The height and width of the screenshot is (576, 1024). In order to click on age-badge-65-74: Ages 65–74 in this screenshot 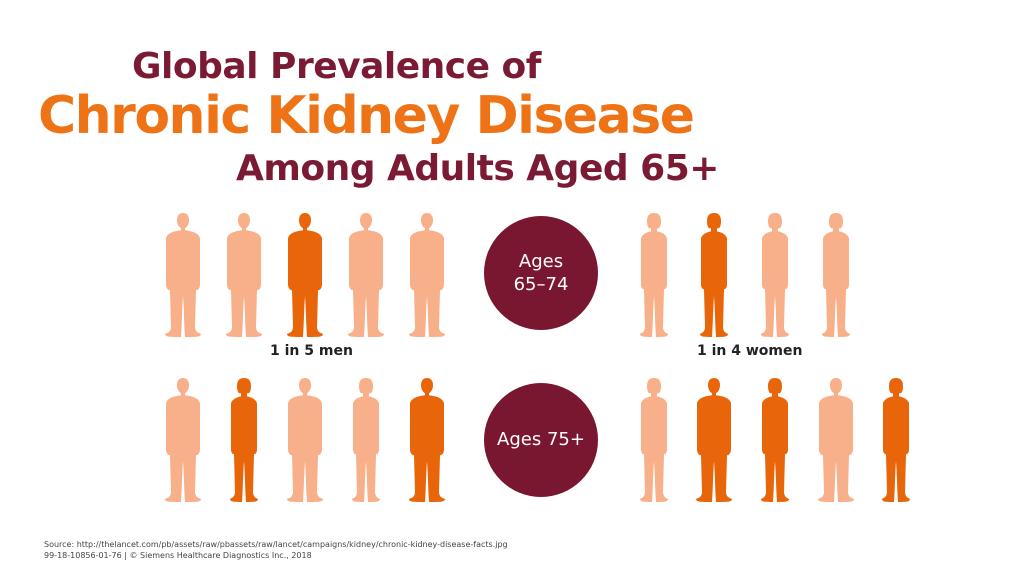, I will do `click(541, 273)`.